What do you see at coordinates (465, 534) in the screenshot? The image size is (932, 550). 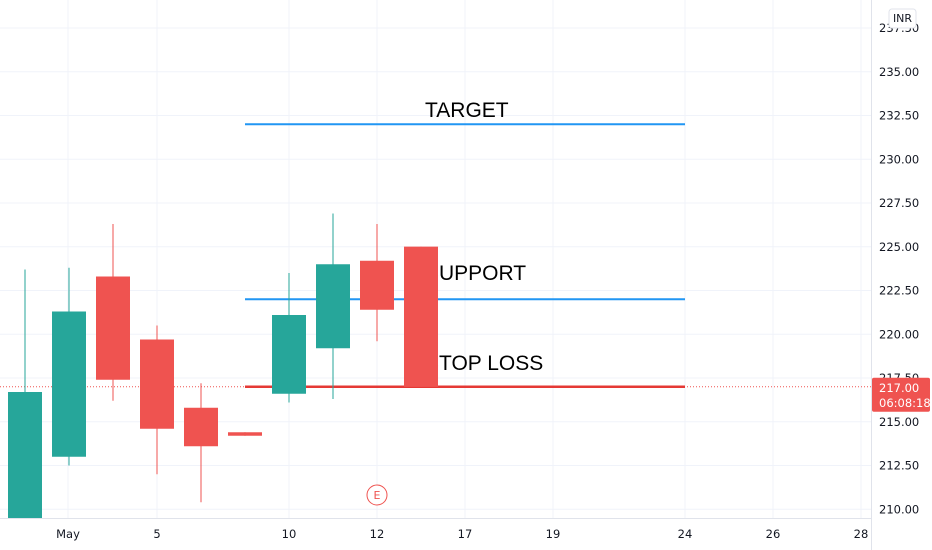 I see `x-tick-label: 17` at bounding box center [465, 534].